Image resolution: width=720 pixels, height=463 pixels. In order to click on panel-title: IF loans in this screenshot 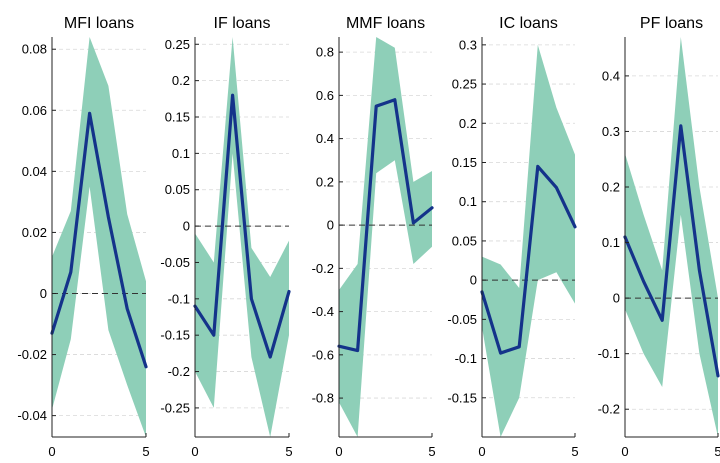, I will do `click(242, 23)`.